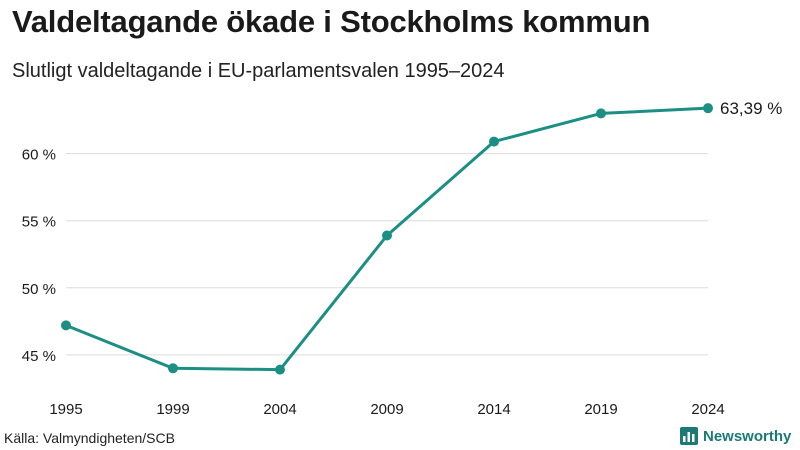  I want to click on x-tick-label: 2019, so click(600, 409).